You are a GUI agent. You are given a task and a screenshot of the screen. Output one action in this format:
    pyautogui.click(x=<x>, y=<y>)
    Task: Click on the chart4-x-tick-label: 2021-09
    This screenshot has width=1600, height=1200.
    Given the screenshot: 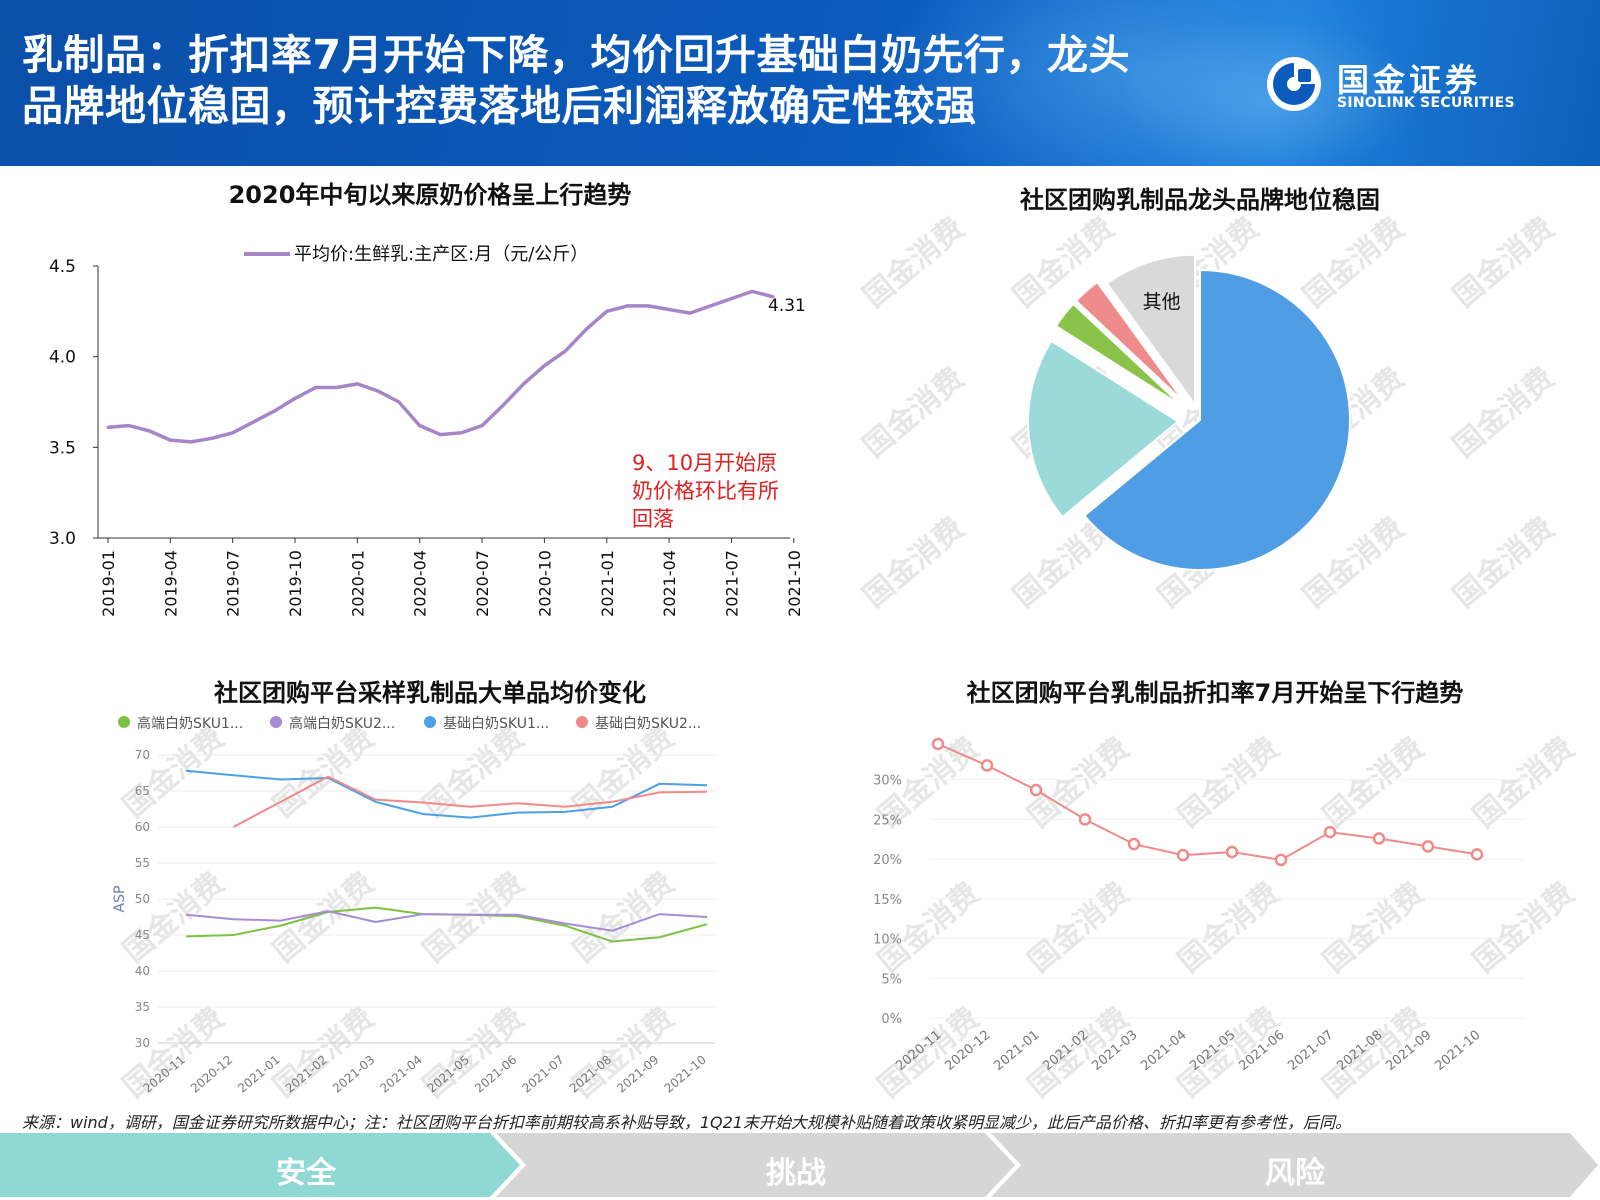 What is the action you would take?
    pyautogui.click(x=1408, y=1051)
    